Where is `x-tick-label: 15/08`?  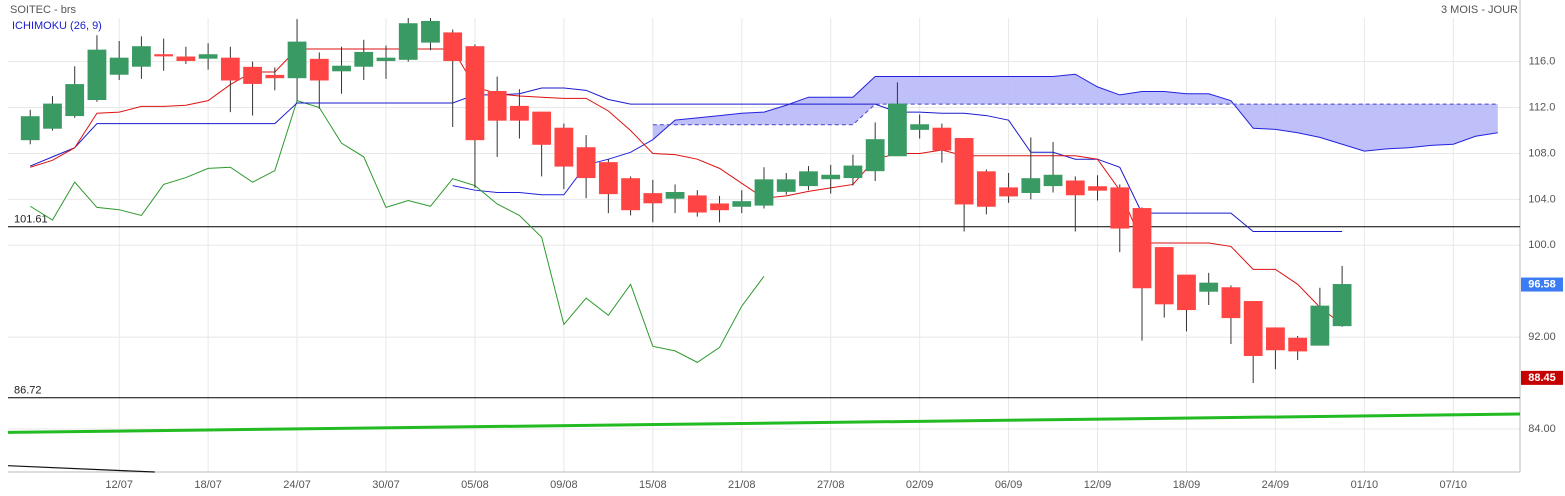
x-tick-label: 15/08 is located at coordinates (653, 485).